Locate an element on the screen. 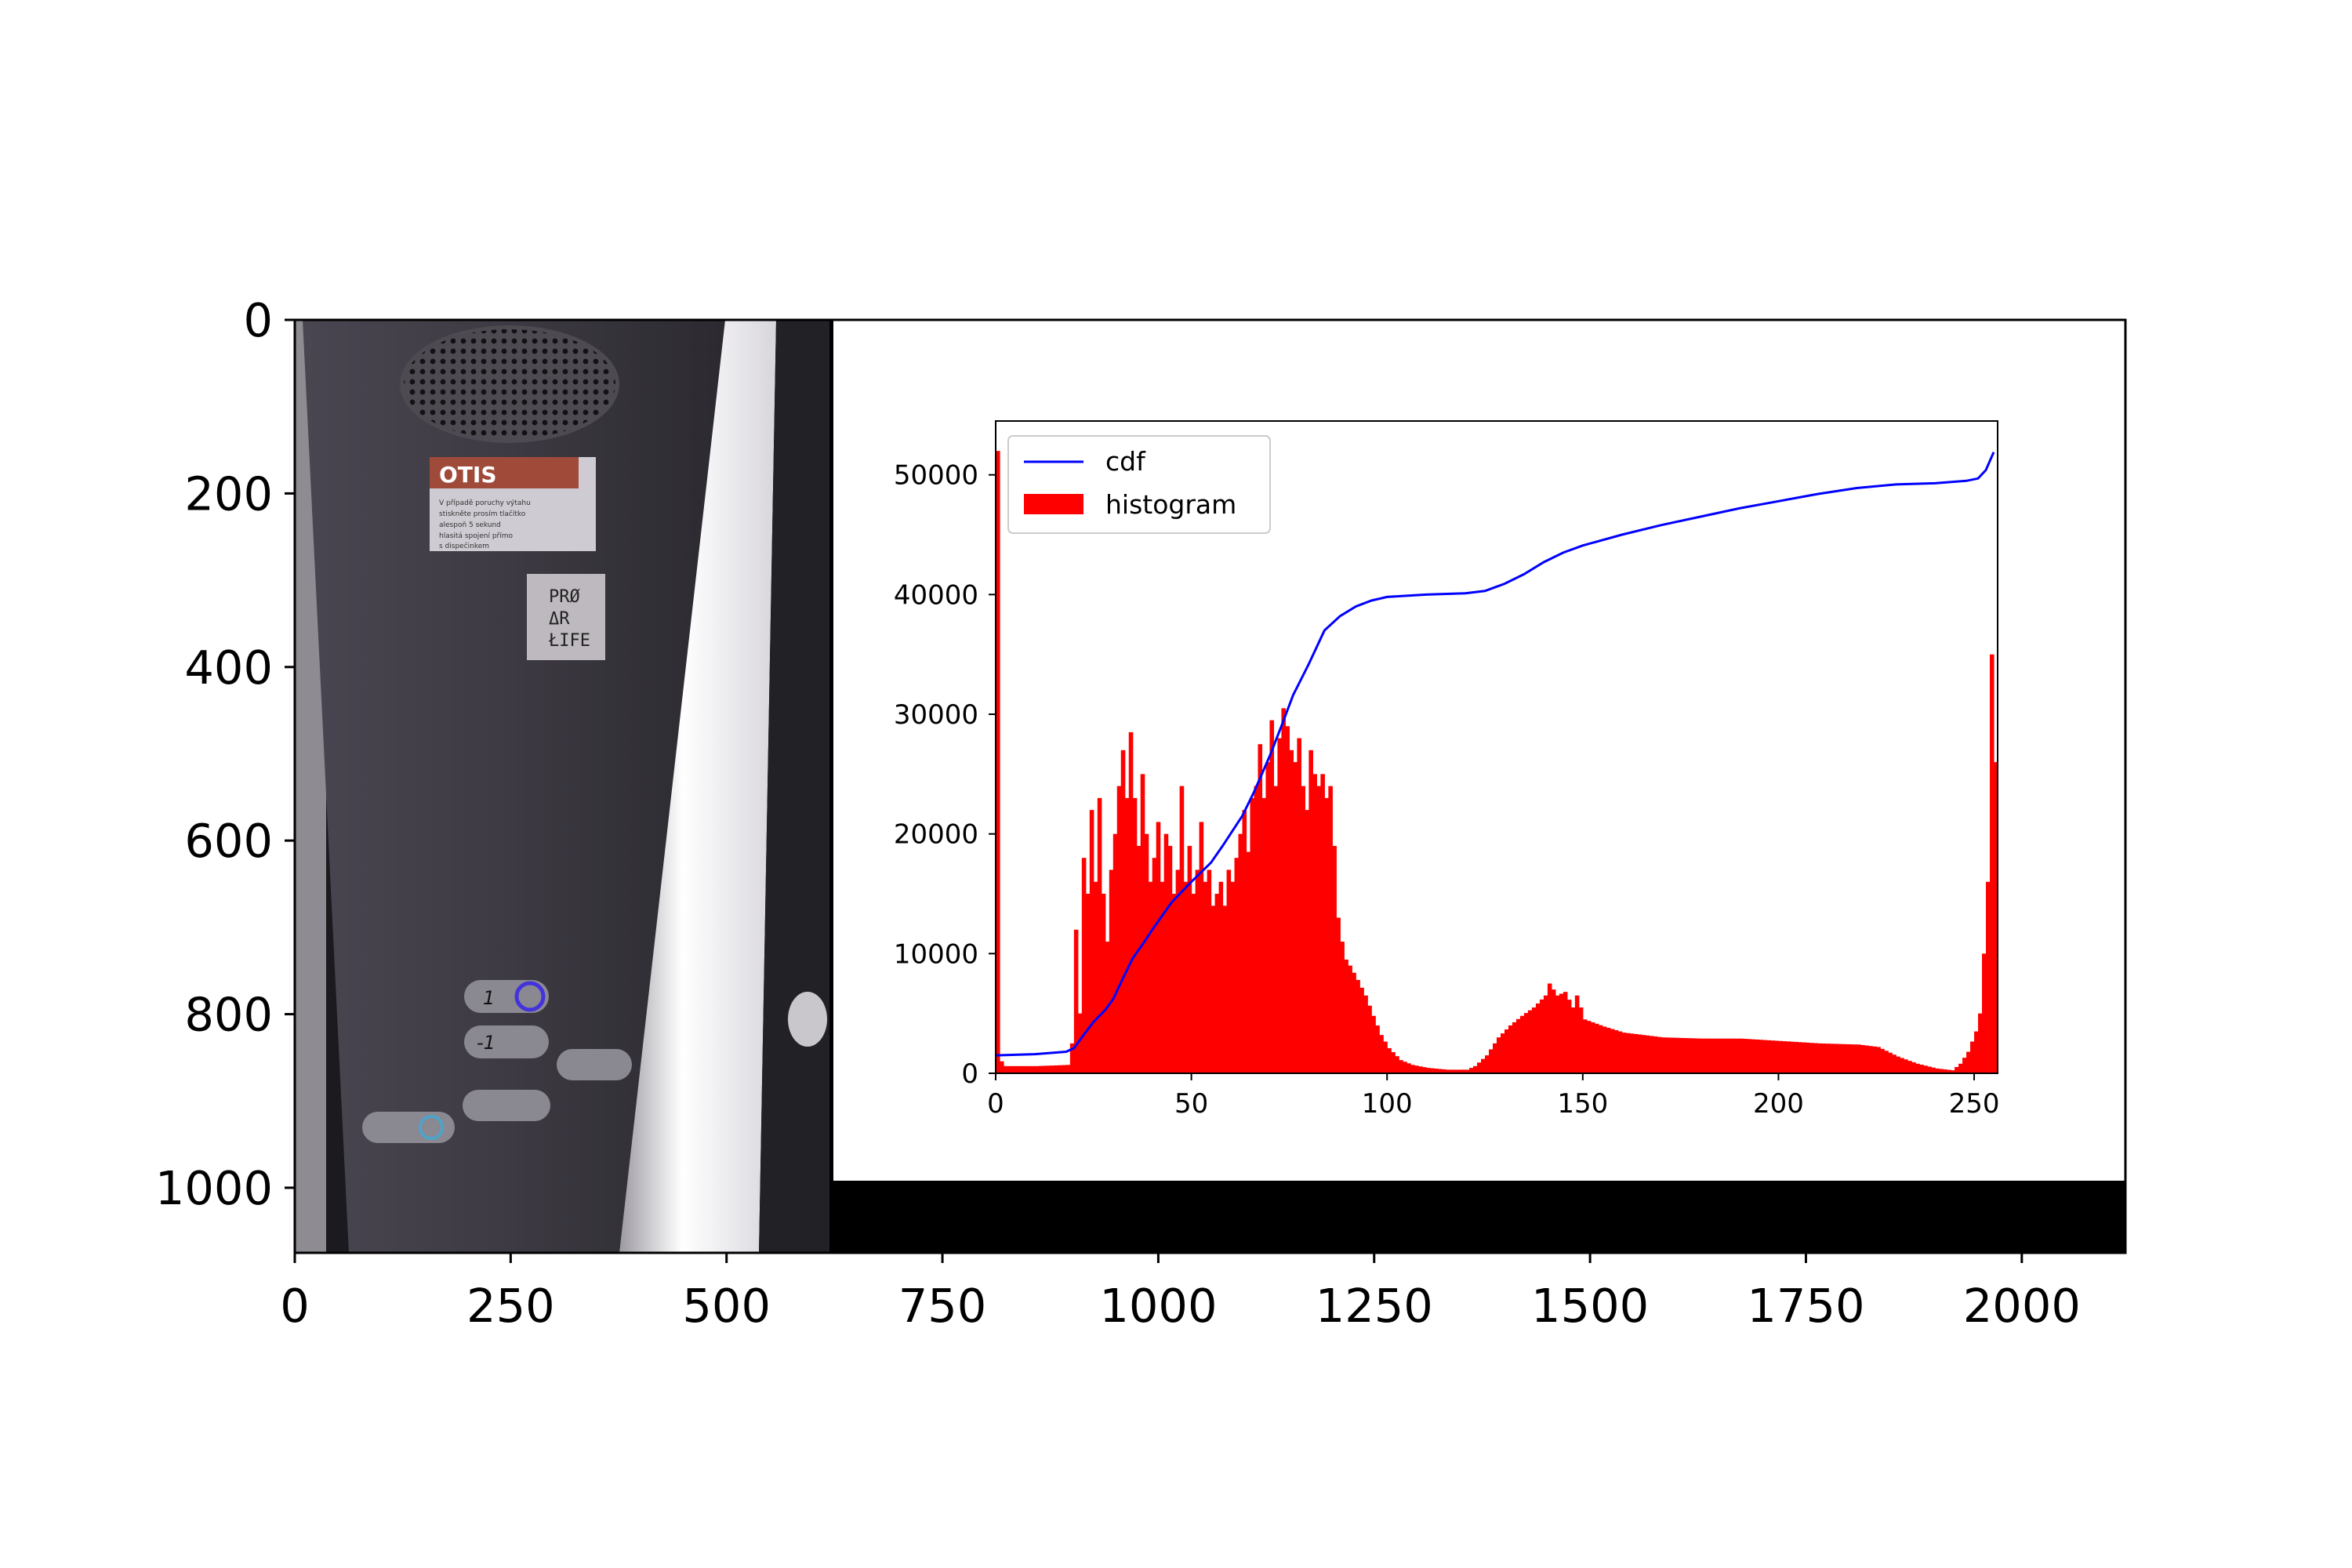  notice-line-5: s dispečinkem is located at coordinates (464, 546).